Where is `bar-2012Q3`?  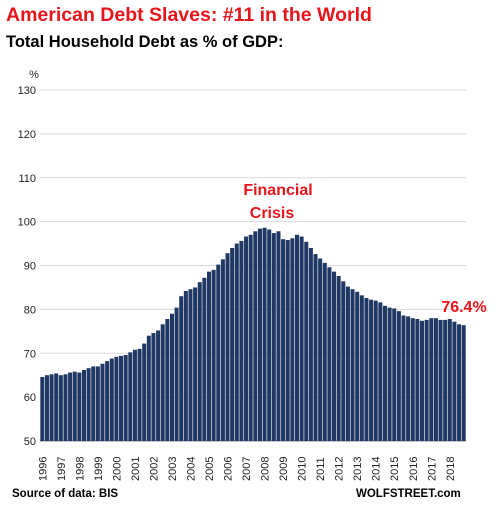 bar-2012Q3 is located at coordinates (347, 363).